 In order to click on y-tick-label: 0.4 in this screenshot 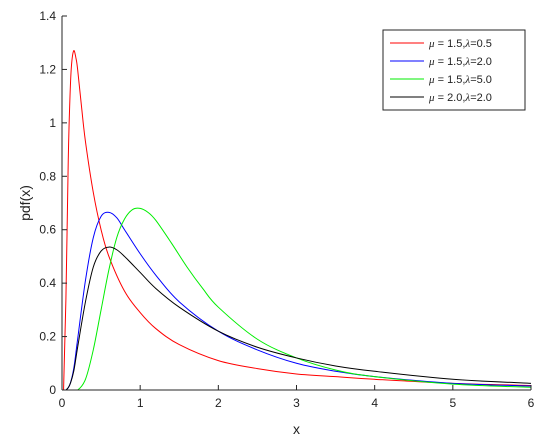, I will do `click(47, 283)`.